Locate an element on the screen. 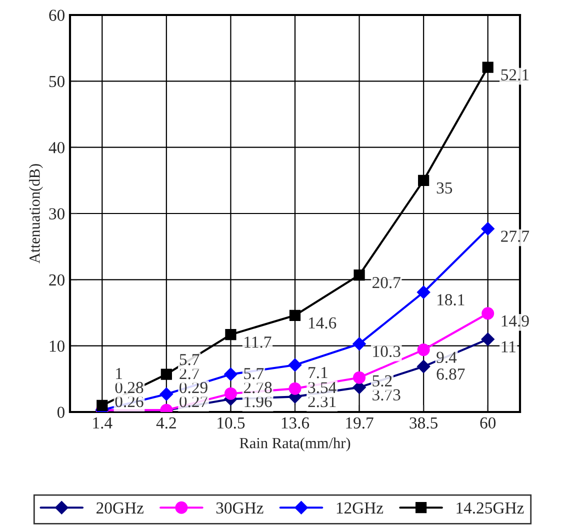  data-label: 52.1 is located at coordinates (515, 75).